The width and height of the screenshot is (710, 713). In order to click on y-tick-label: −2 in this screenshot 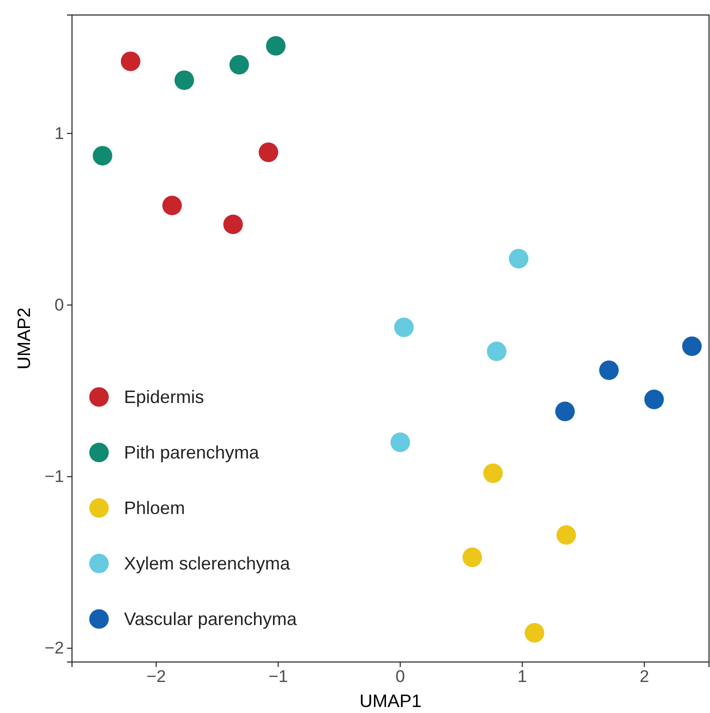, I will do `click(54, 648)`.